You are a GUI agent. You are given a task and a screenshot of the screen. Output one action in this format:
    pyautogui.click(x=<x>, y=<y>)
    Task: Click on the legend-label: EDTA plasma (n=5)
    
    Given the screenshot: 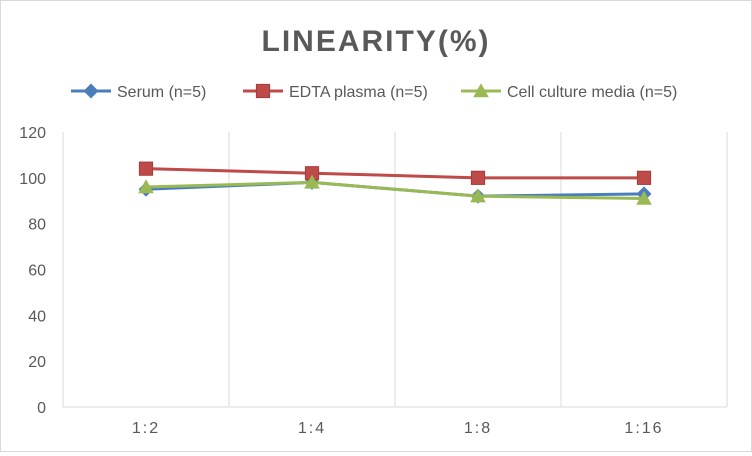 What is the action you would take?
    pyautogui.click(x=358, y=92)
    